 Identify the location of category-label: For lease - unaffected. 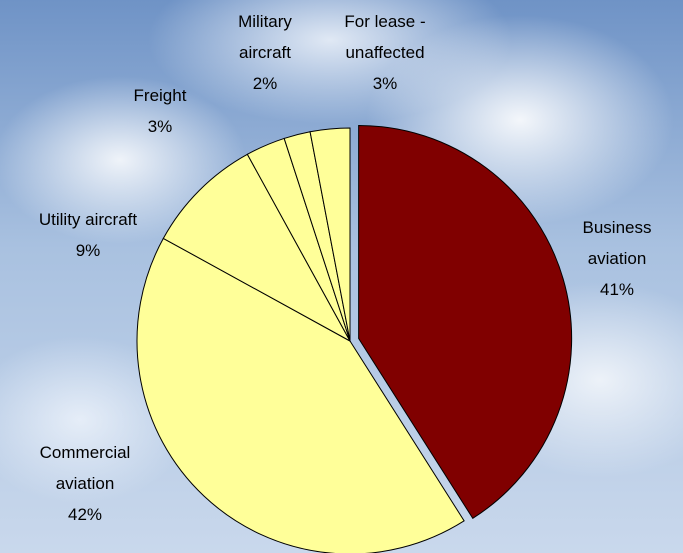
(385, 37).